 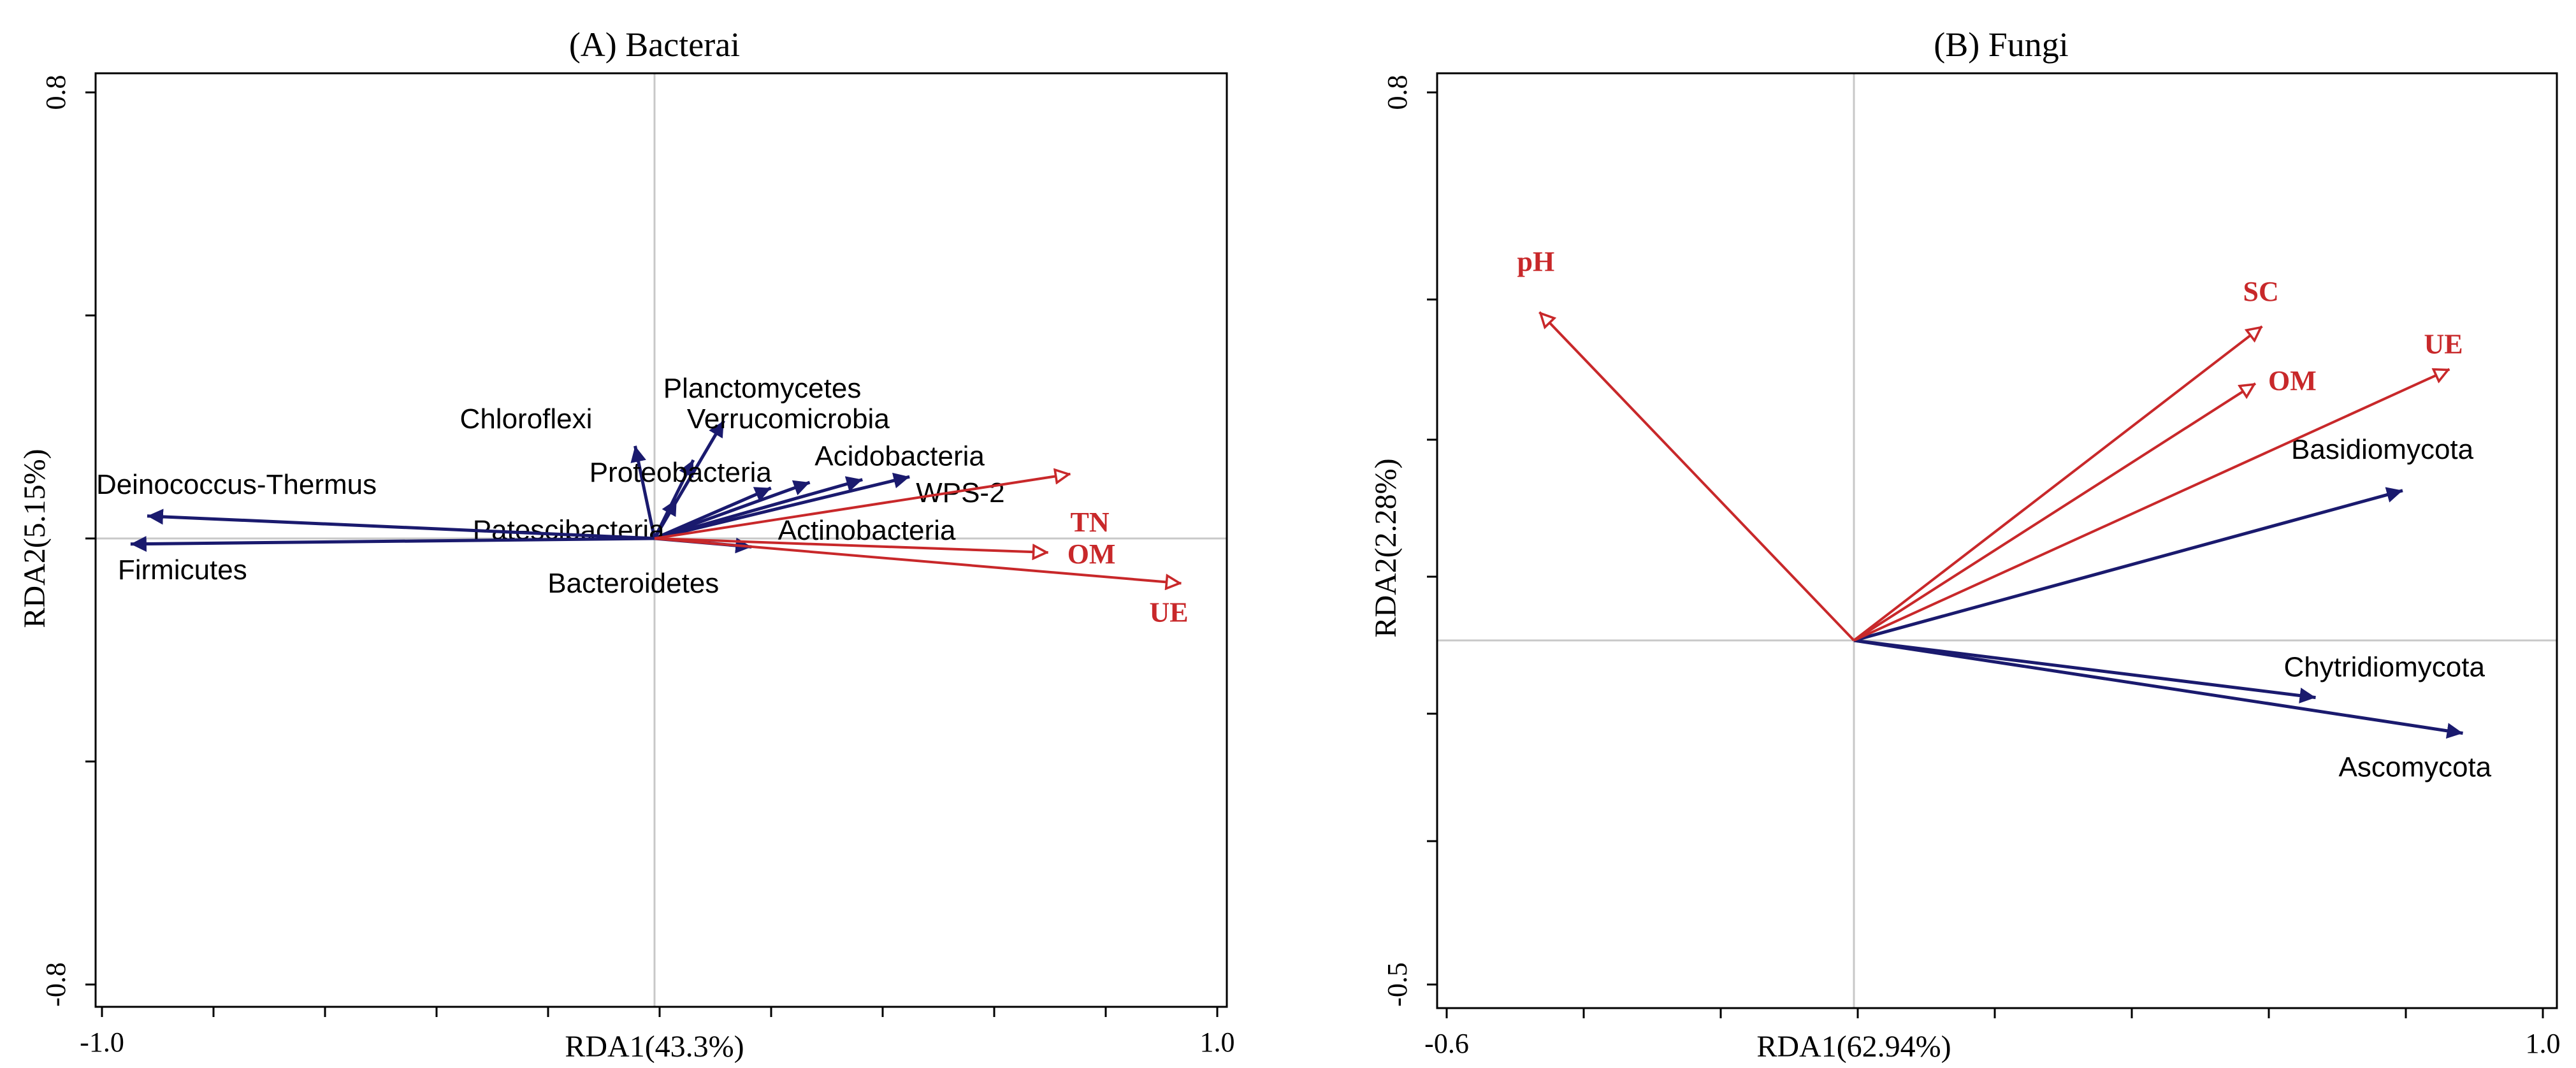 What do you see at coordinates (526, 419) in the screenshot?
I see `species-label: Chloroflexi` at bounding box center [526, 419].